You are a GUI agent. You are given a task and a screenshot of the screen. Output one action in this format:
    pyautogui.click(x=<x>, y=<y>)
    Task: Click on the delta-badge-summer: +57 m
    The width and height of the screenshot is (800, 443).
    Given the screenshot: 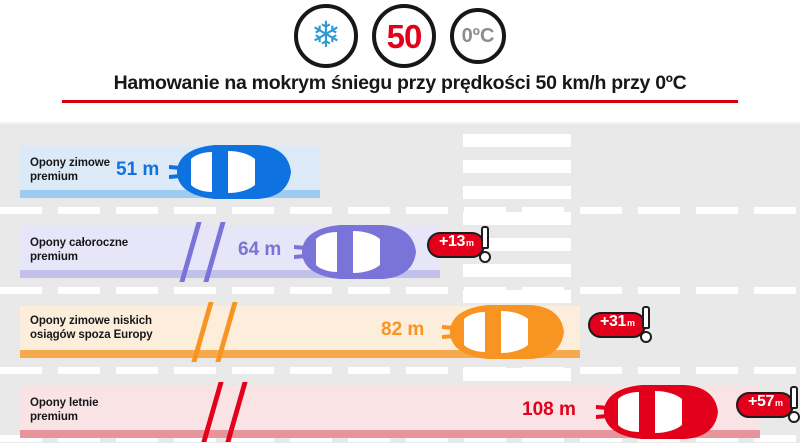 What is the action you would take?
    pyautogui.click(x=768, y=405)
    